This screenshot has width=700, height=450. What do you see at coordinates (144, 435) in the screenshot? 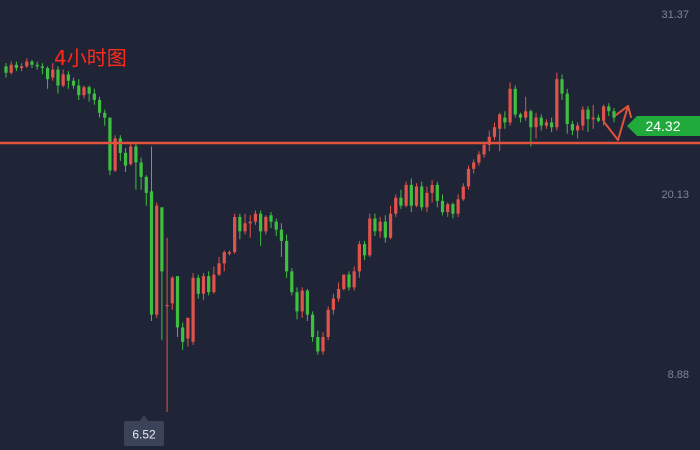
I see `low-price-label: 6.52` at bounding box center [144, 435].